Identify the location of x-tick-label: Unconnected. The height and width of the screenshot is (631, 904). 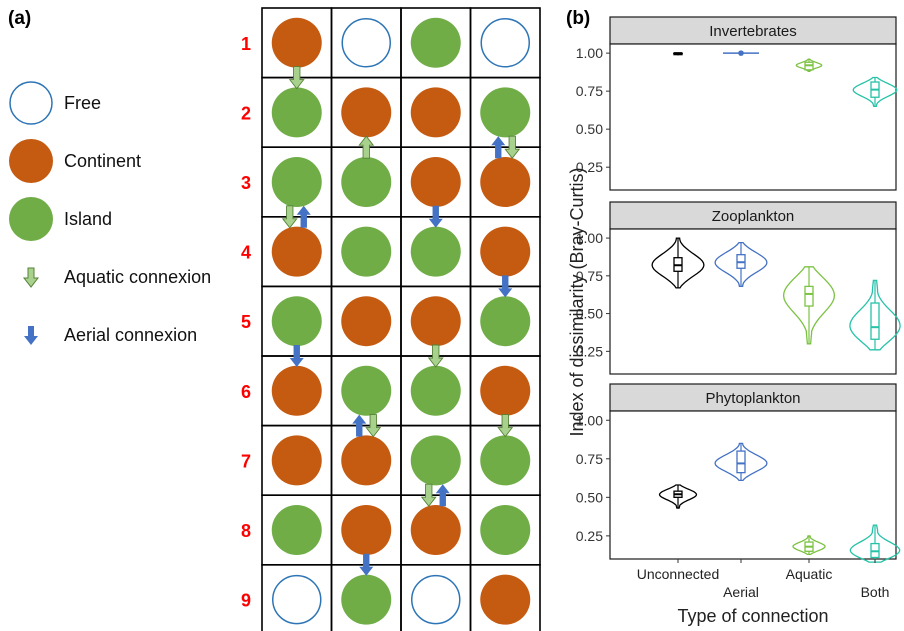
(678, 574).